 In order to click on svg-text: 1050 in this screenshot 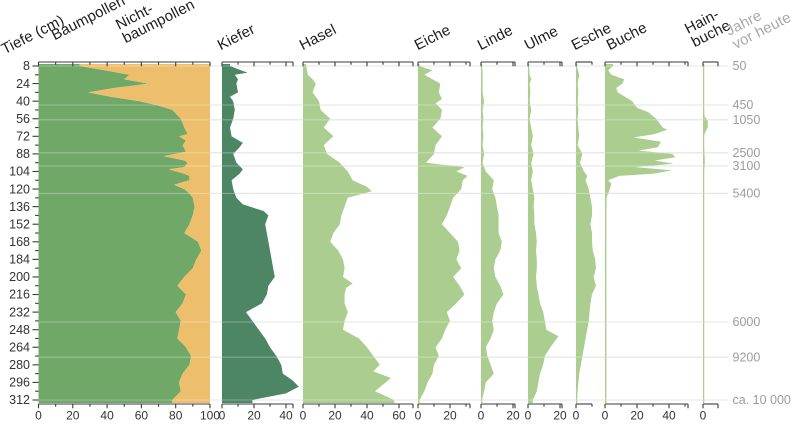, I will do `click(747, 120)`.